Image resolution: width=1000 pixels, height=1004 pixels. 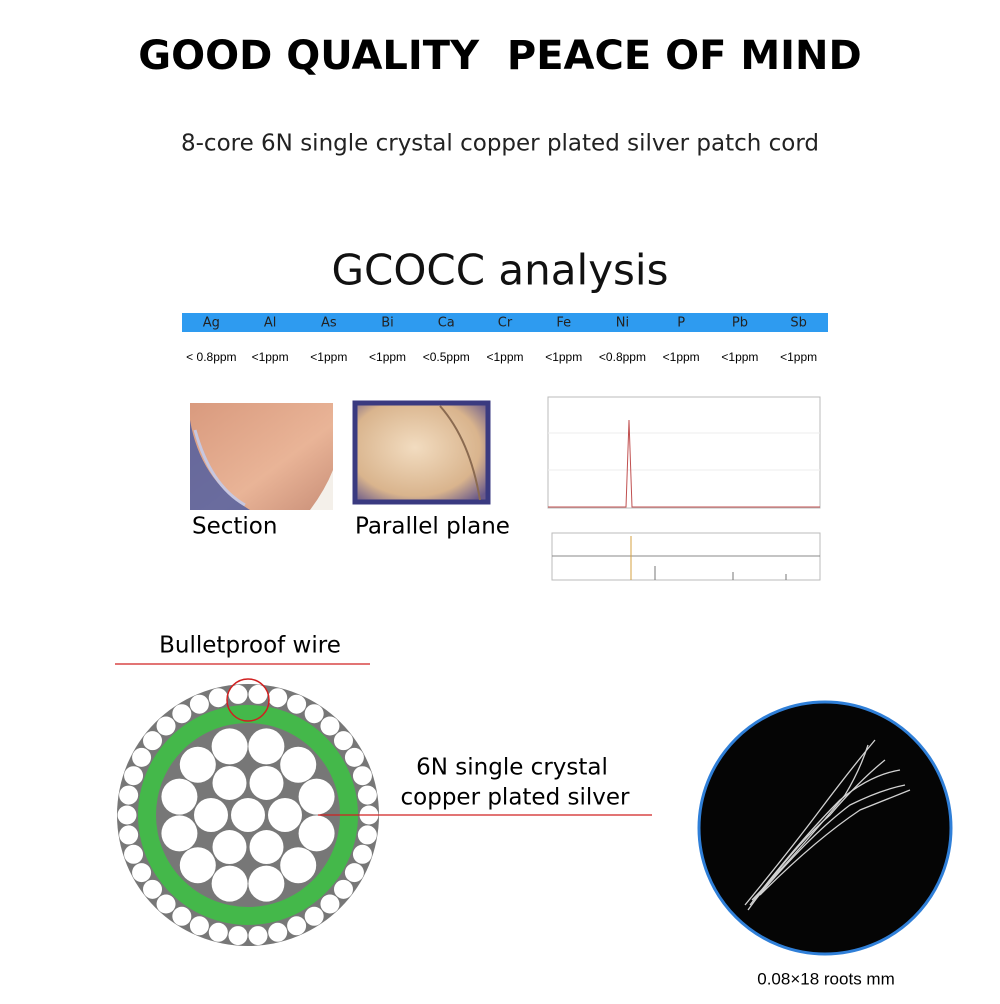 I want to click on photo-caption: 0.08×18 roots mm, so click(x=826, y=978).